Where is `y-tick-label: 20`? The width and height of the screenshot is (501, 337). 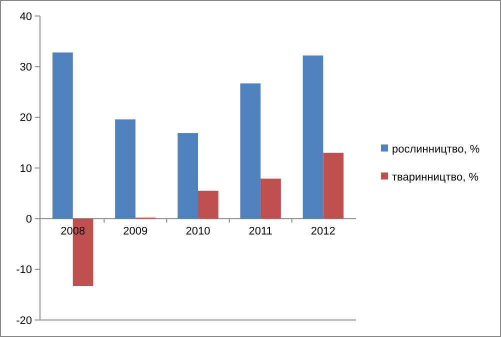
y-tick-label: 20 is located at coordinates (26, 118).